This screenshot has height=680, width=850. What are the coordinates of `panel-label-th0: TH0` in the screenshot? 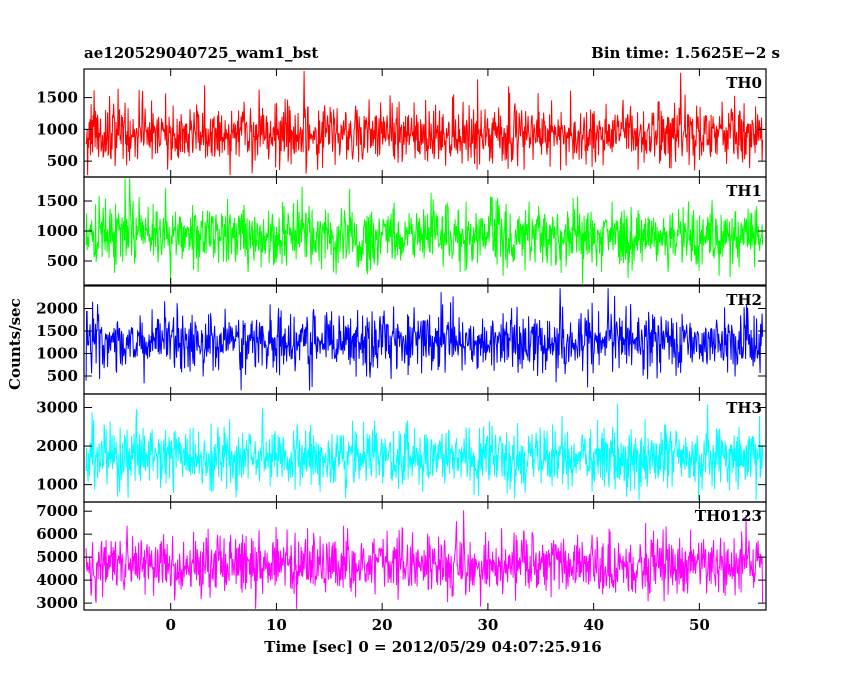 It's located at (744, 83).